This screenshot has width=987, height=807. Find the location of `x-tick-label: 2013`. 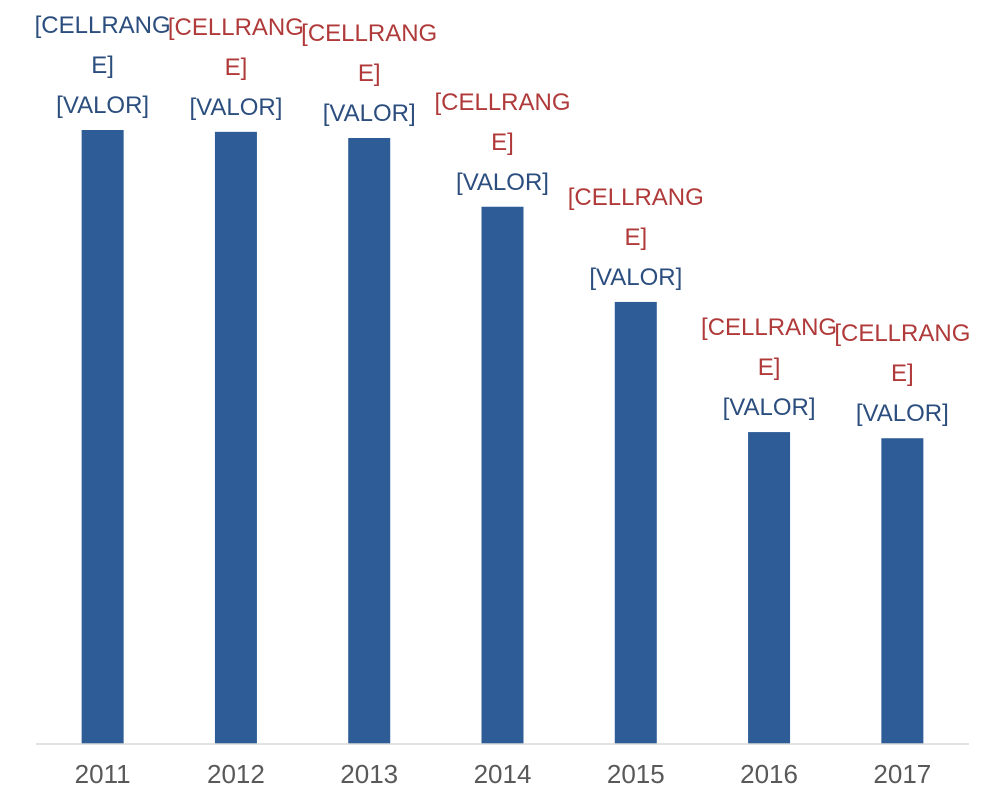

x-tick-label: 2013 is located at coordinates (369, 774).